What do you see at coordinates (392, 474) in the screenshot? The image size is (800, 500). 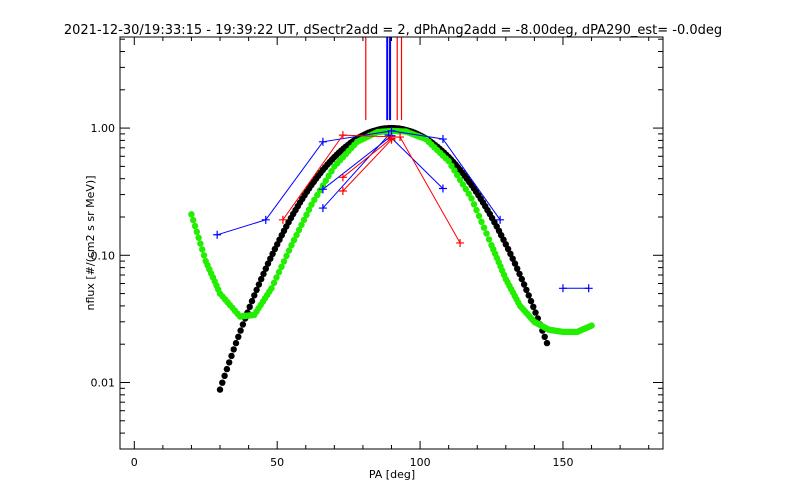 I see `x-axis-label: PA [deg]` at bounding box center [392, 474].